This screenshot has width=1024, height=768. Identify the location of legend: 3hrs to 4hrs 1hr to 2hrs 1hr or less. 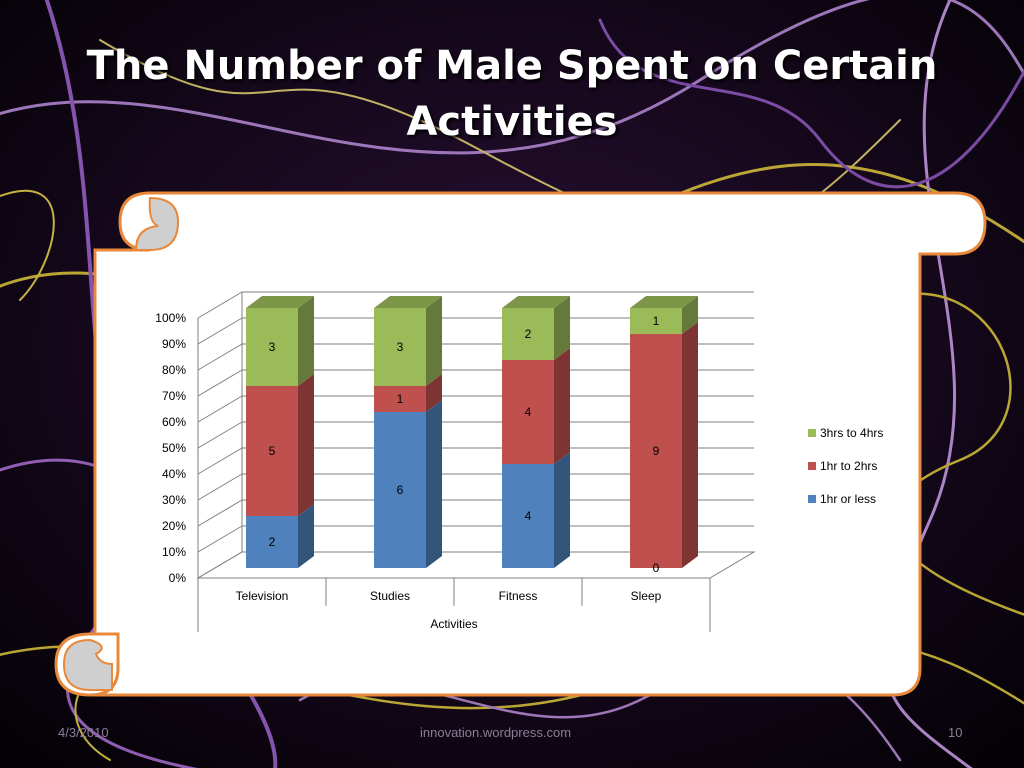
(845, 466).